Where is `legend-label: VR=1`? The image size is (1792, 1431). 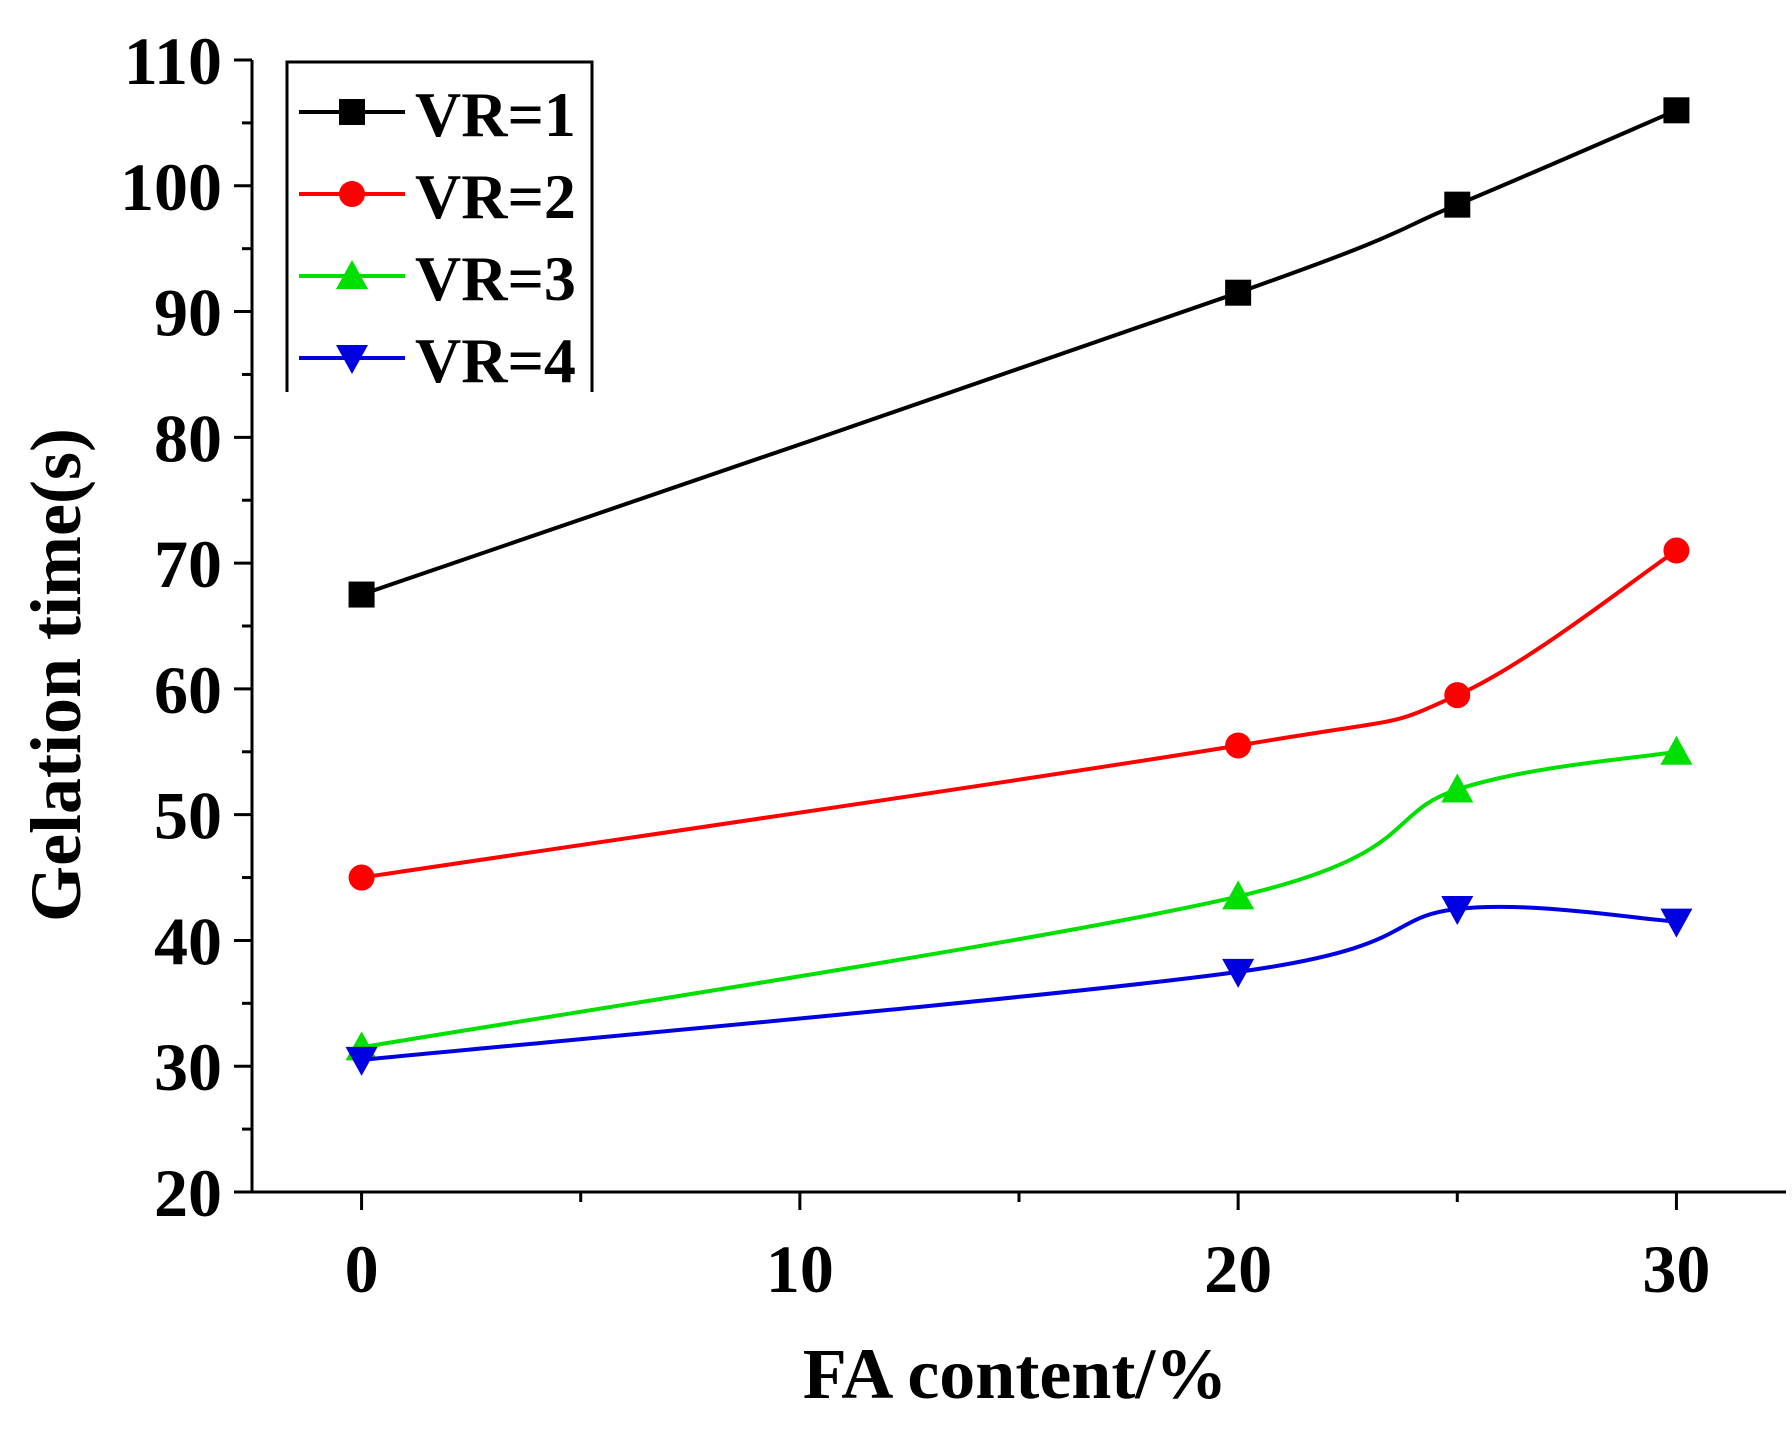
legend-label: VR=1 is located at coordinates (495, 114).